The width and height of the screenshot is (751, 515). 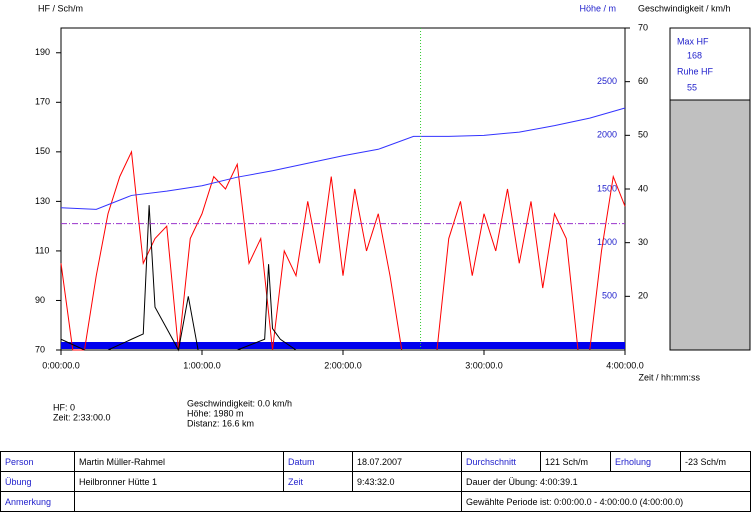 What do you see at coordinates (643, 135) in the screenshot?
I see `y3-tick-label: 50` at bounding box center [643, 135].